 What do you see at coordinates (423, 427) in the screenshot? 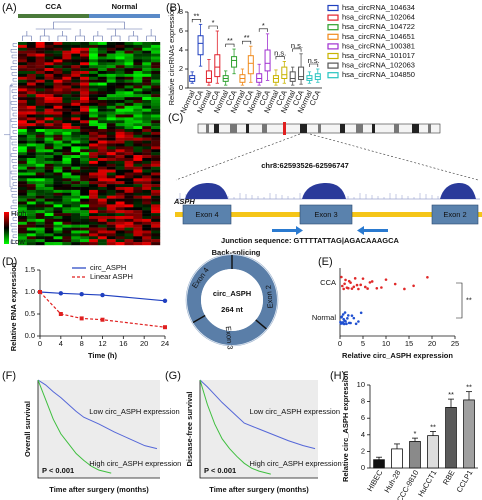
I see `axis` at bounding box center [423, 427].